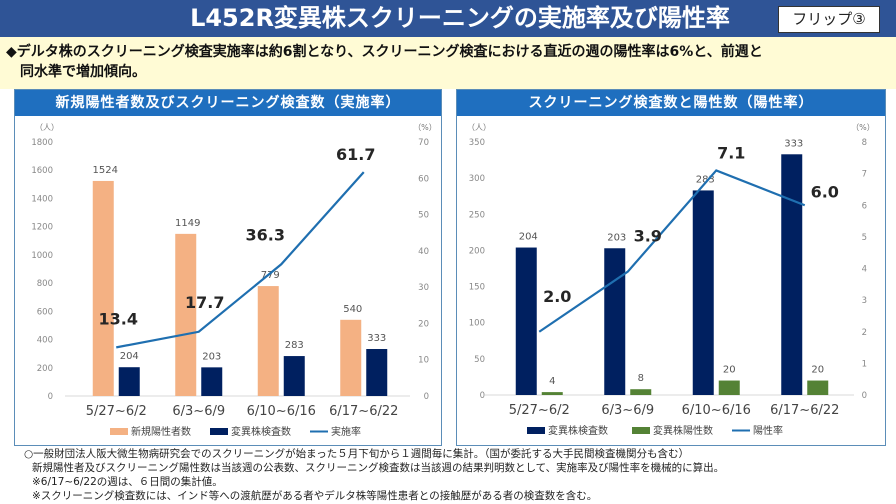 The width and height of the screenshot is (896, 504). Describe the element at coordinates (265, 234) in the screenshot. I see `line-value-label: 36.3` at that location.